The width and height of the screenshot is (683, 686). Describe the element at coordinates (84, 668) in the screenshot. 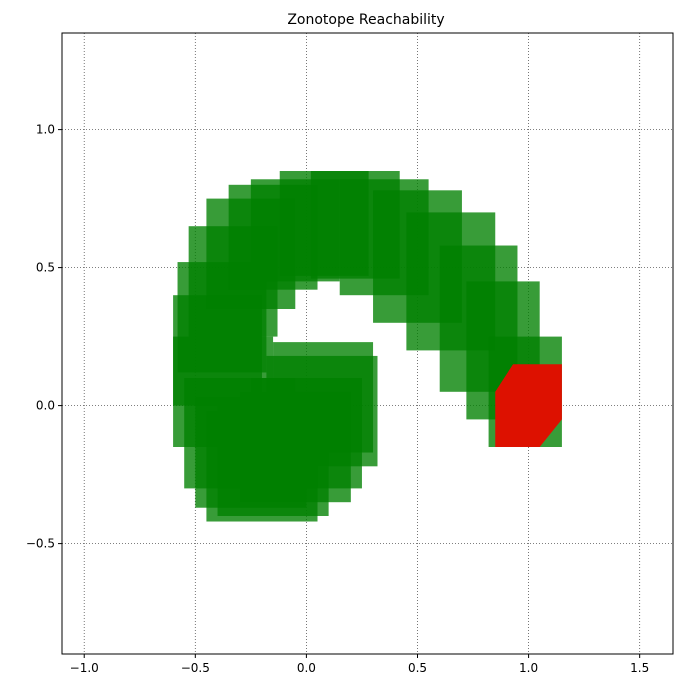

I see `x-tick-label: −1.0` at that location.